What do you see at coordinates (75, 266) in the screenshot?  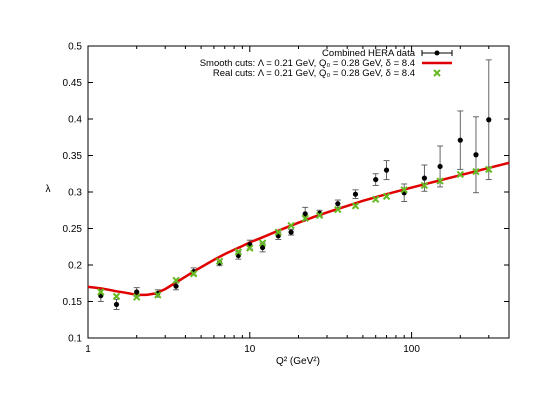 I see `y-tick-label: 0.2` at bounding box center [75, 266].